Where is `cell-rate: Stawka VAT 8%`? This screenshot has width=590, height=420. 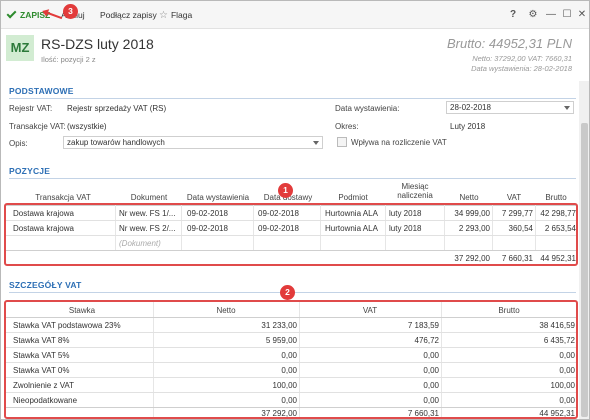 cell-rate: Stawka VAT 8% is located at coordinates (41, 340).